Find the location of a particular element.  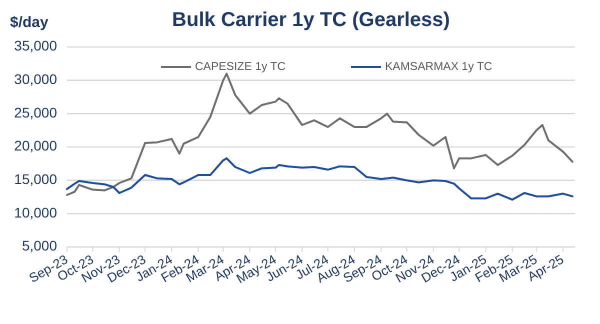

y-tick-label: 30,000 is located at coordinates (36, 79).